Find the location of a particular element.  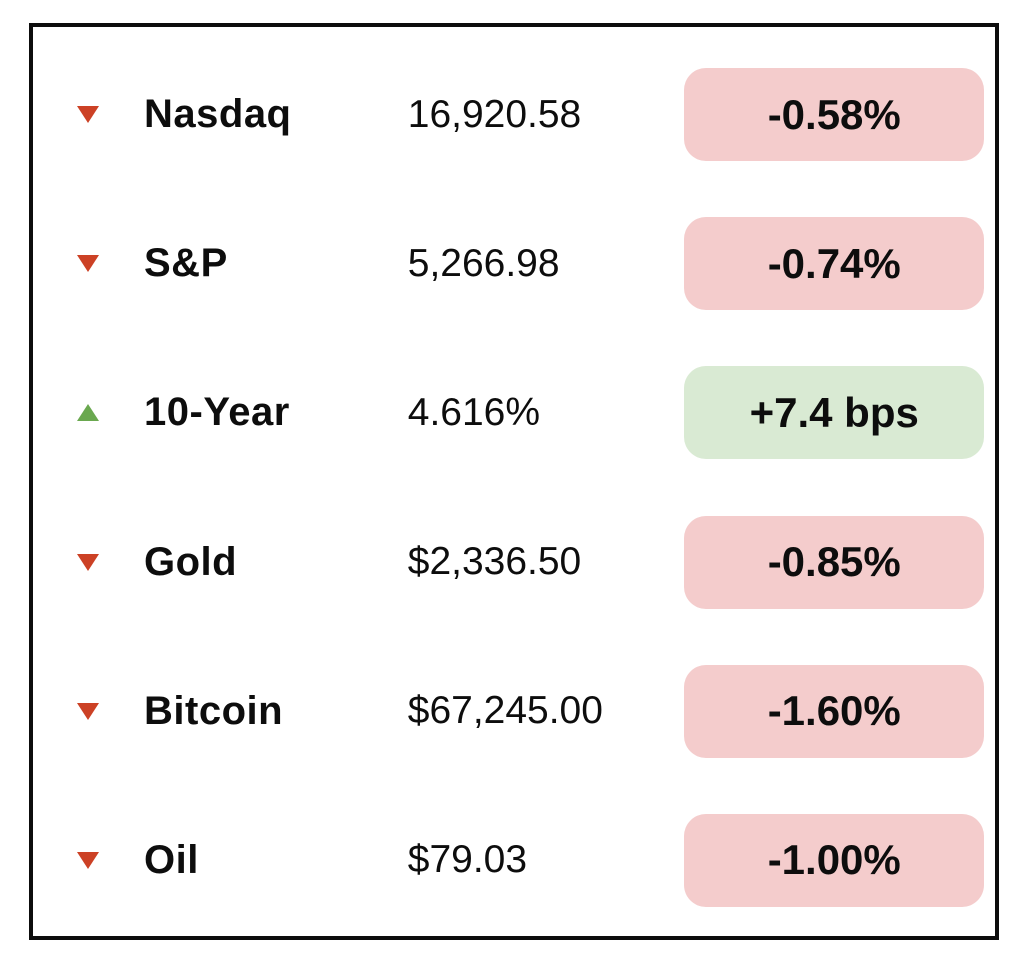

instrument-label: S&P is located at coordinates (186, 263).